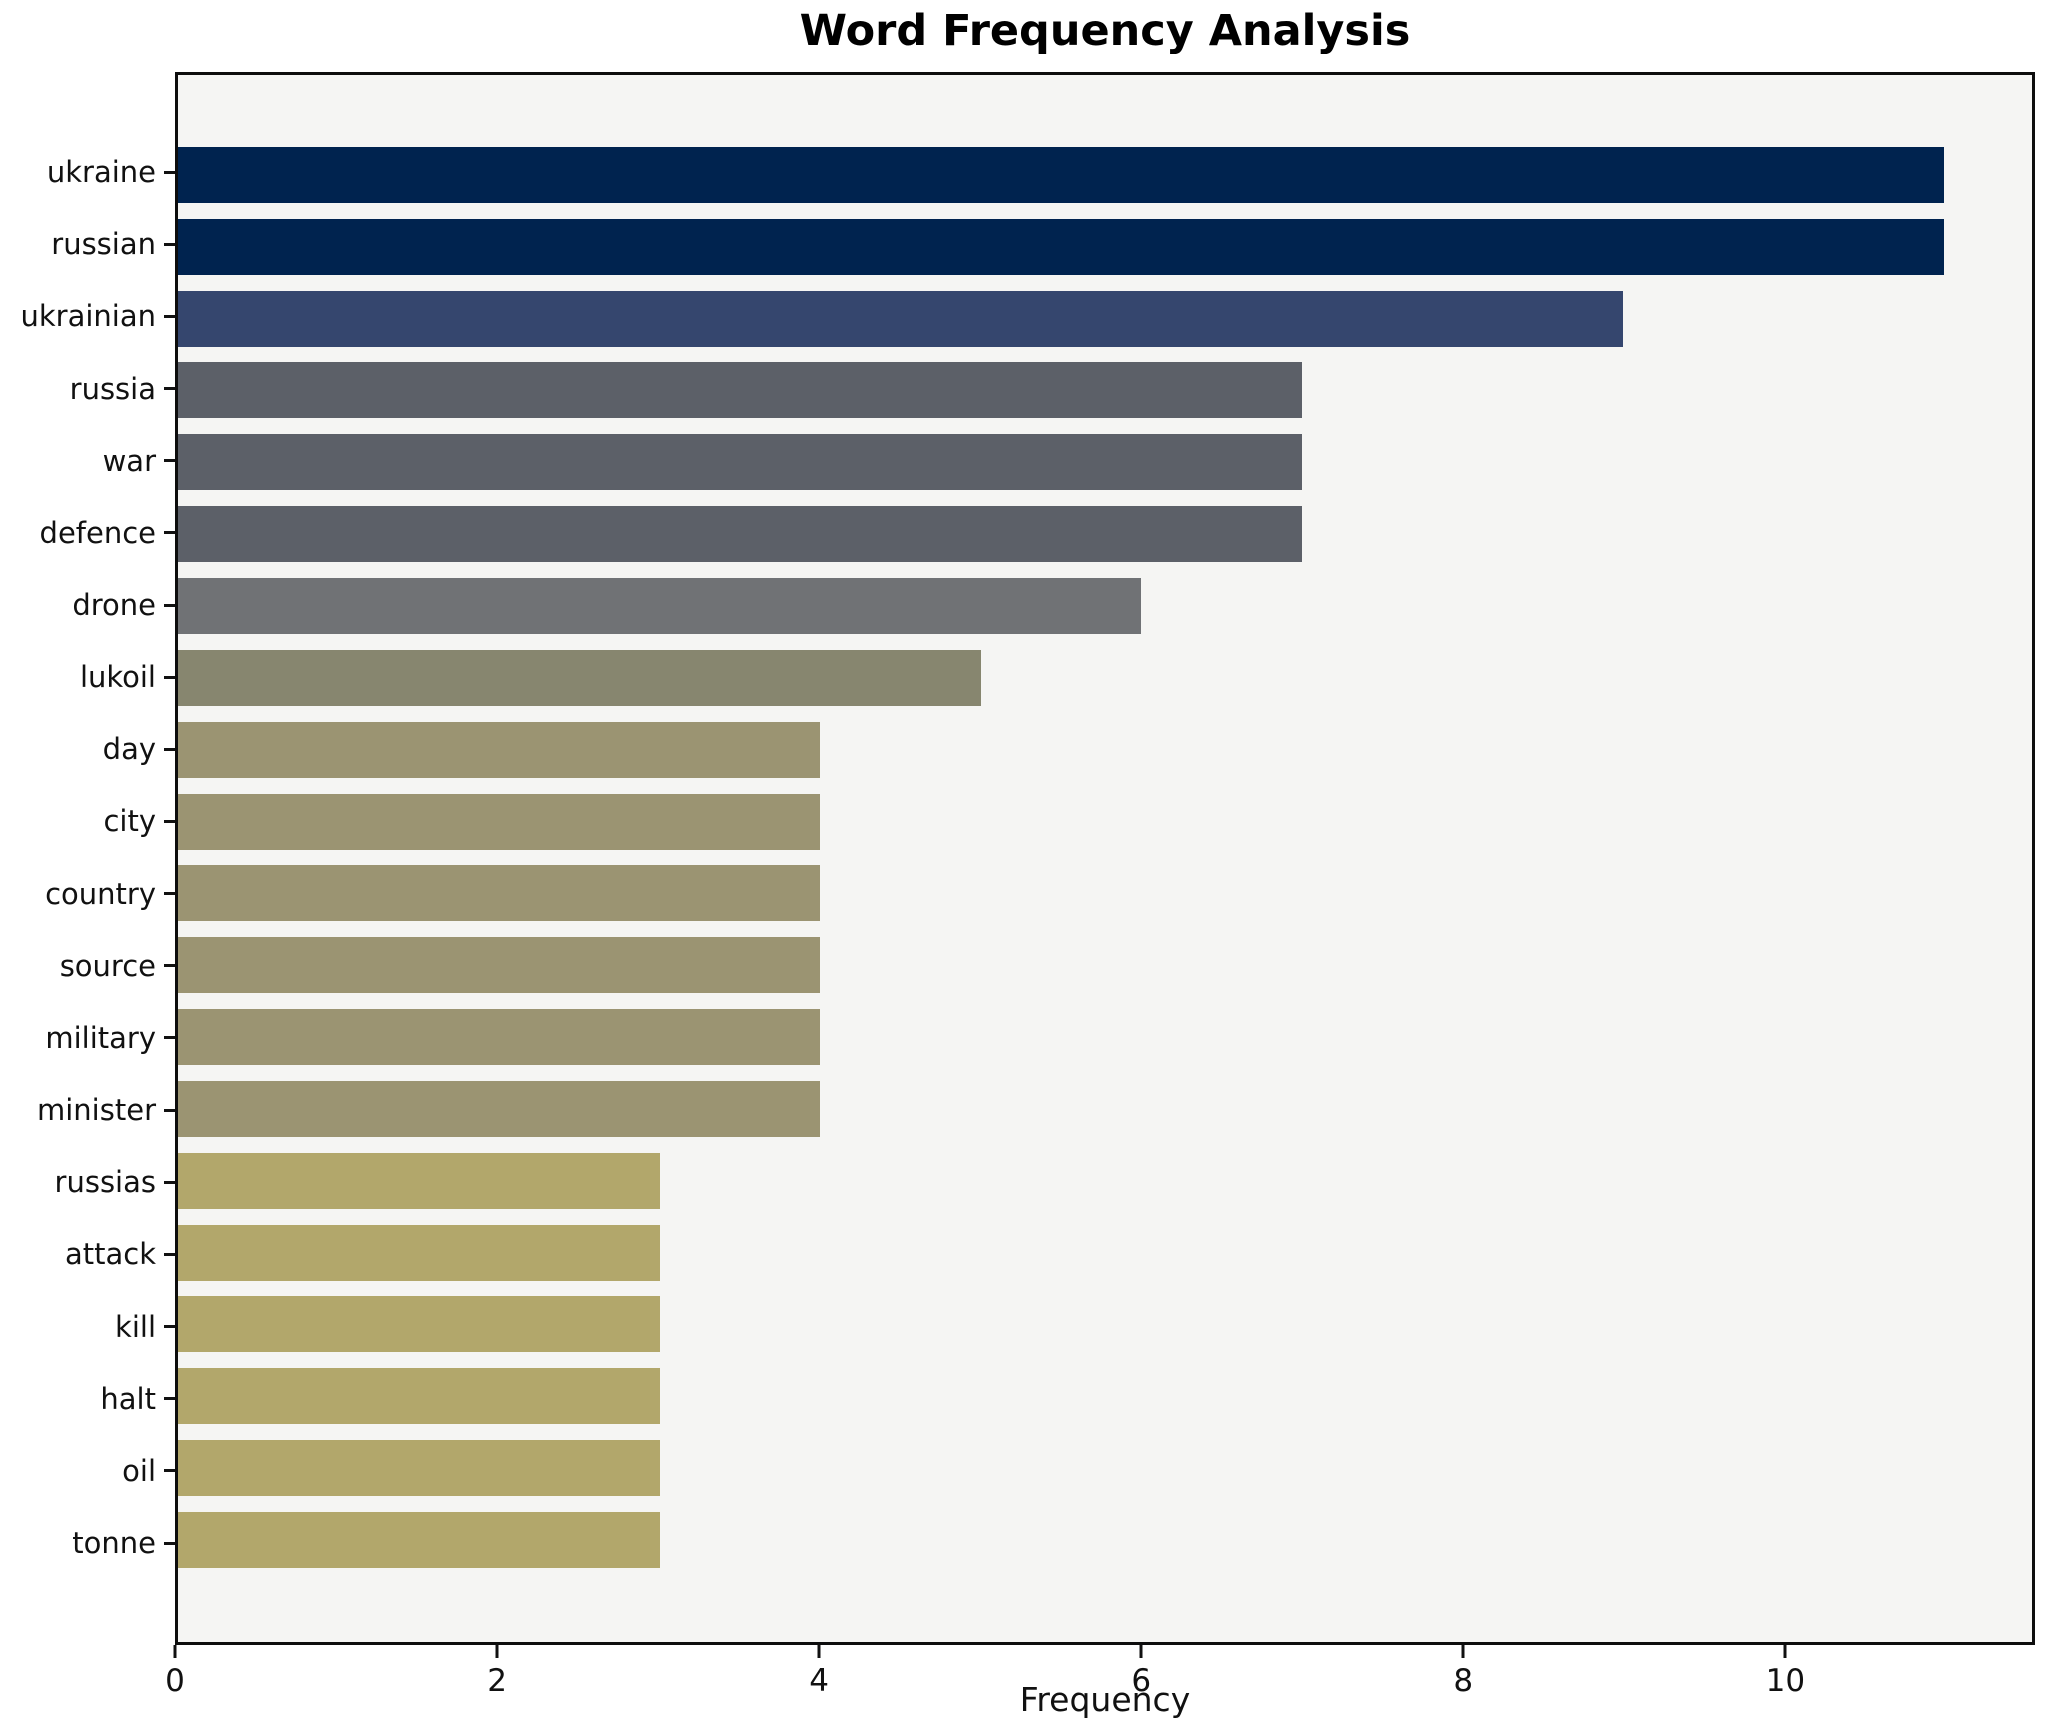 The width and height of the screenshot is (2054, 1722). I want to click on y-tick-row: russia, so click(87, 388).